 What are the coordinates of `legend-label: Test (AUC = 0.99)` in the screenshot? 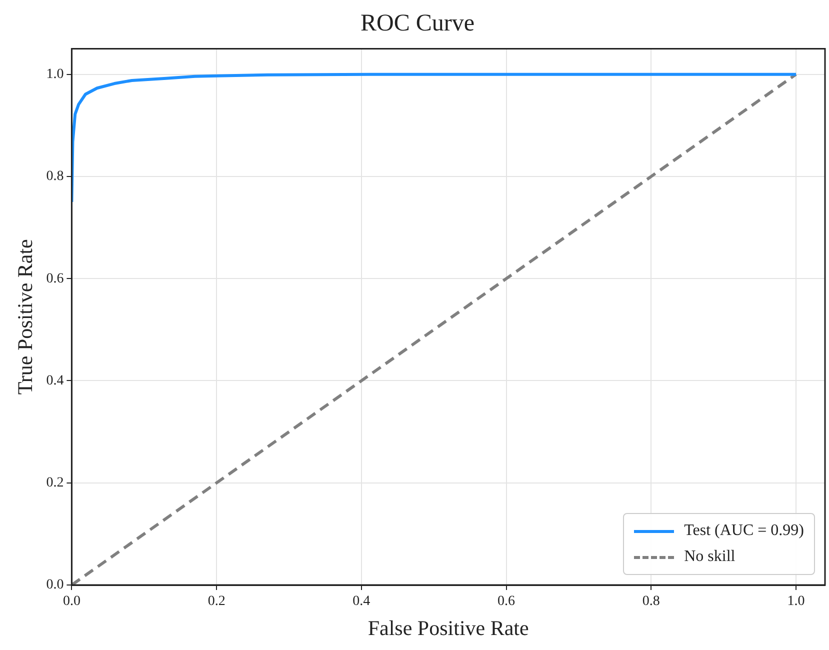 It's located at (744, 531).